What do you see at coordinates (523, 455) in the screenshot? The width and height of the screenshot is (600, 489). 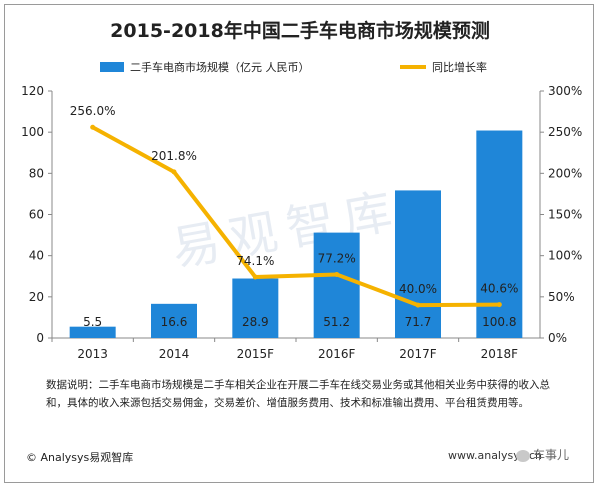 I see `wechat-icon` at bounding box center [523, 455].